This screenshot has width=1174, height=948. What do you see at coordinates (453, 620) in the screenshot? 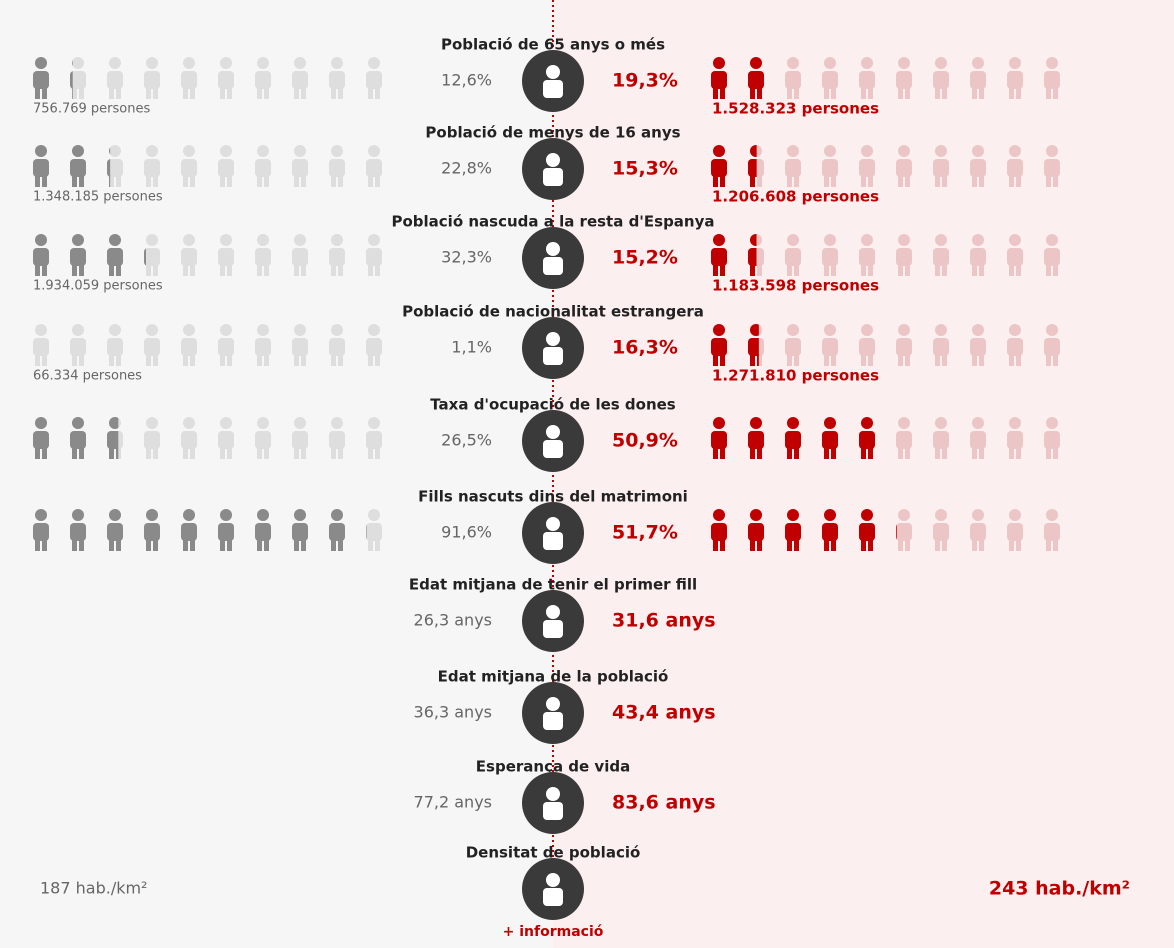
I see `left-value: 26,3 anys` at bounding box center [453, 620].